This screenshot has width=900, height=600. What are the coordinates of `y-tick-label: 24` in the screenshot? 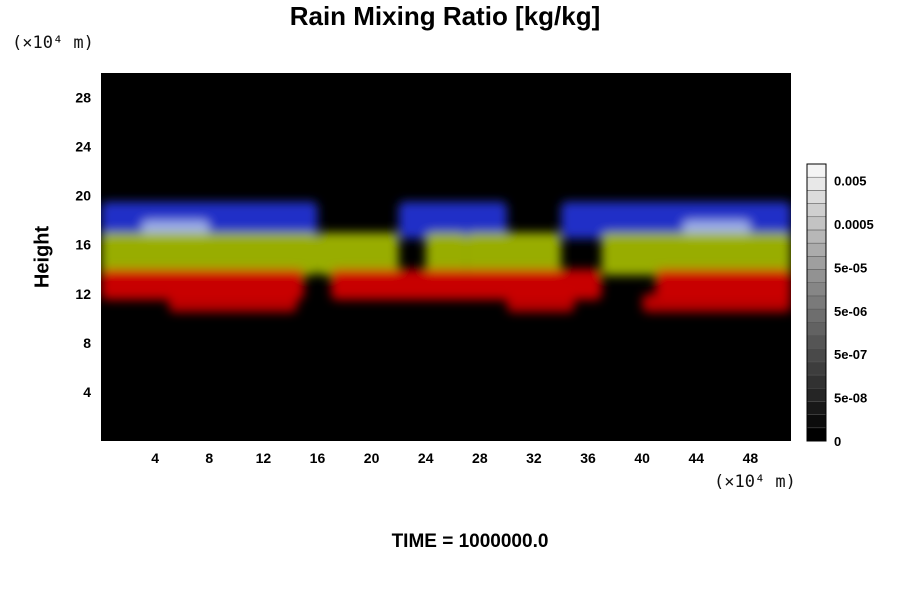 It's located at (83, 147).